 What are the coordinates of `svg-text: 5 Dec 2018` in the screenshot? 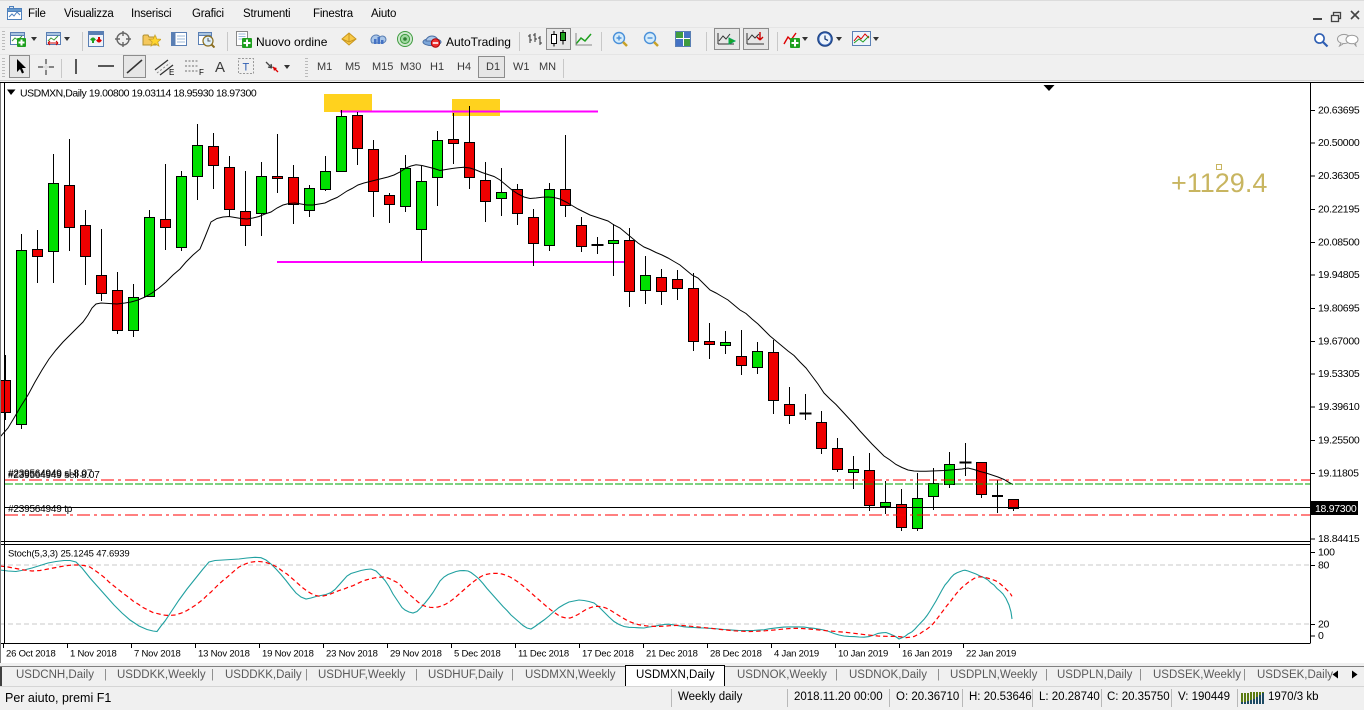 It's located at (477, 654).